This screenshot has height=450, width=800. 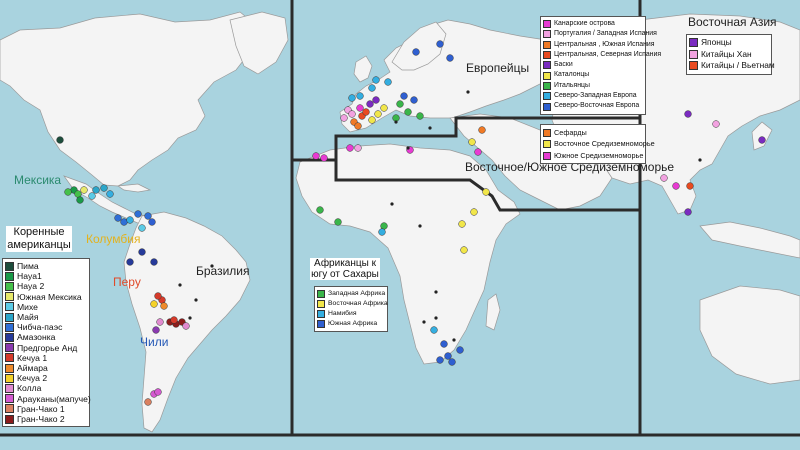 I want to click on legend-item: Гран-Чако 1, so click(x=46, y=409).